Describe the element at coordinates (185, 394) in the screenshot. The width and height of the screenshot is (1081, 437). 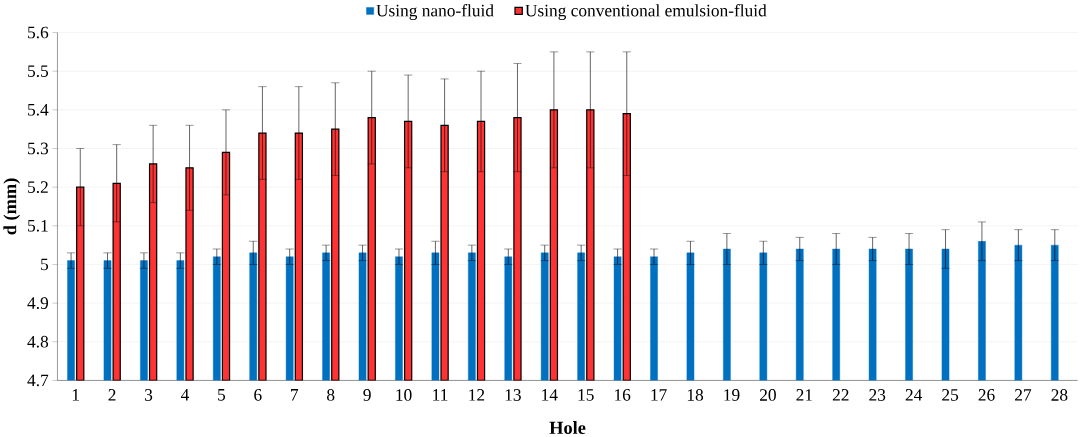
I see `x-tick-label: 4` at that location.